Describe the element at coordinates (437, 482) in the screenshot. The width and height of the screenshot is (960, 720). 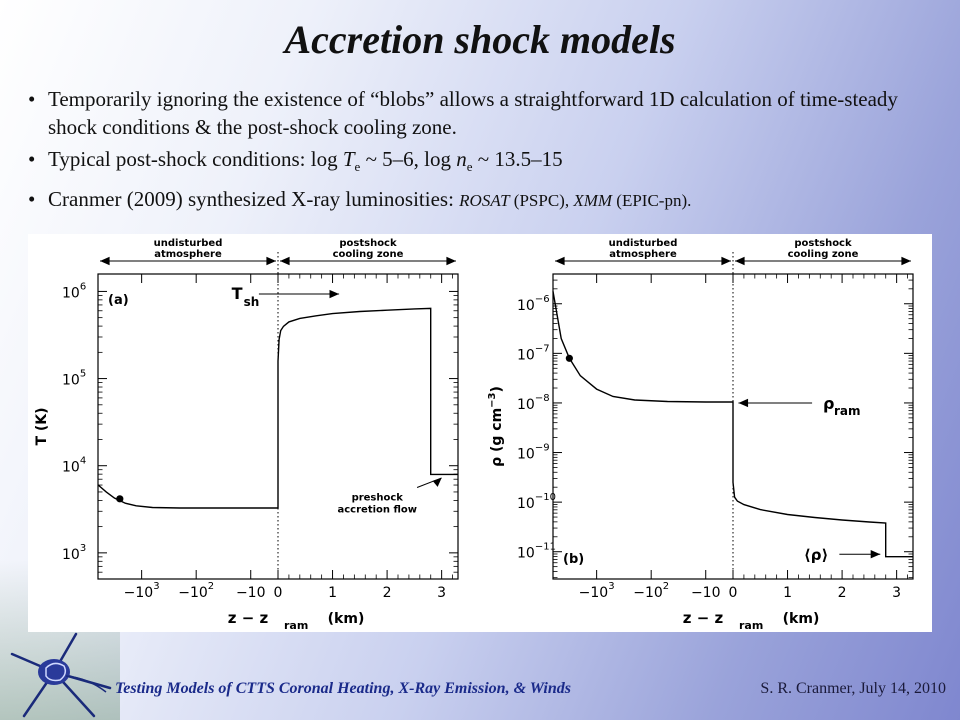
I see `preshock-arrowhead` at that location.